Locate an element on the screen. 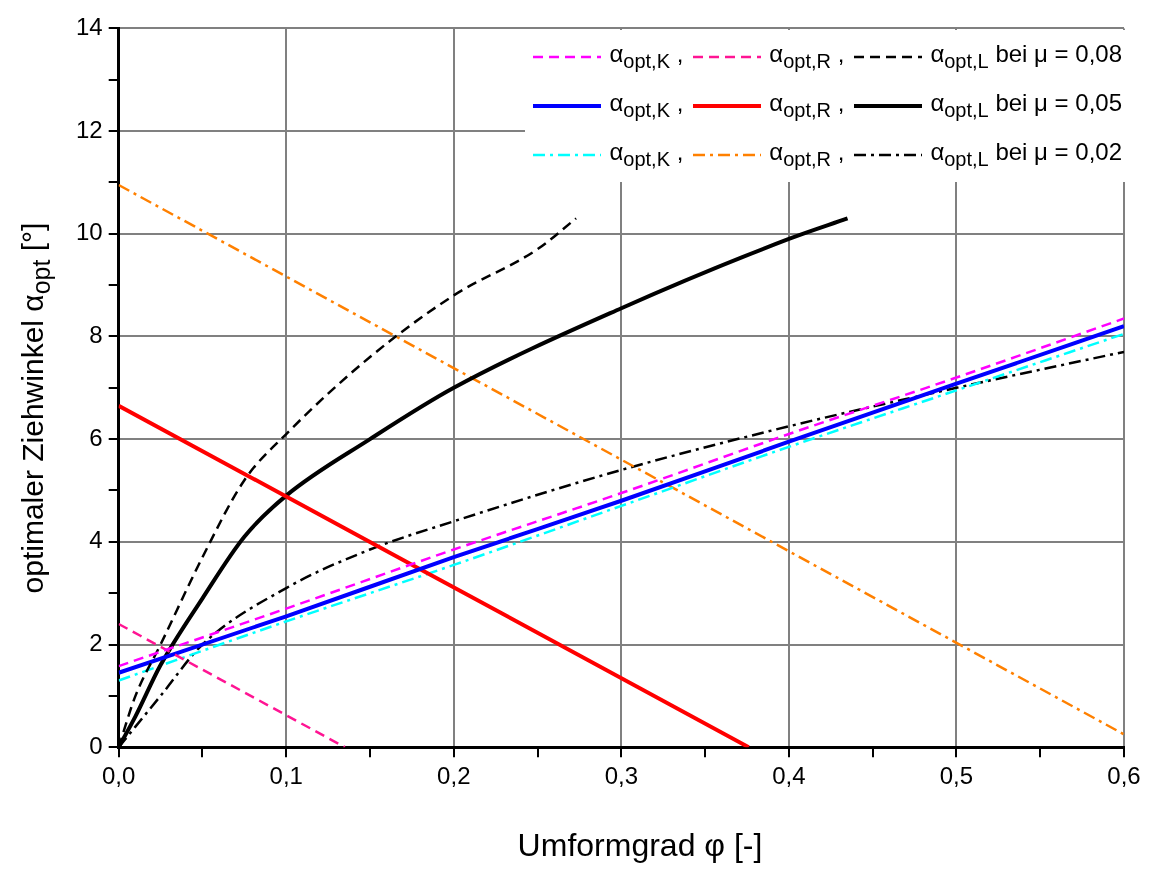 The image size is (1156, 880). x-axis-title: Umformgrad φ [-] is located at coordinates (640, 845).